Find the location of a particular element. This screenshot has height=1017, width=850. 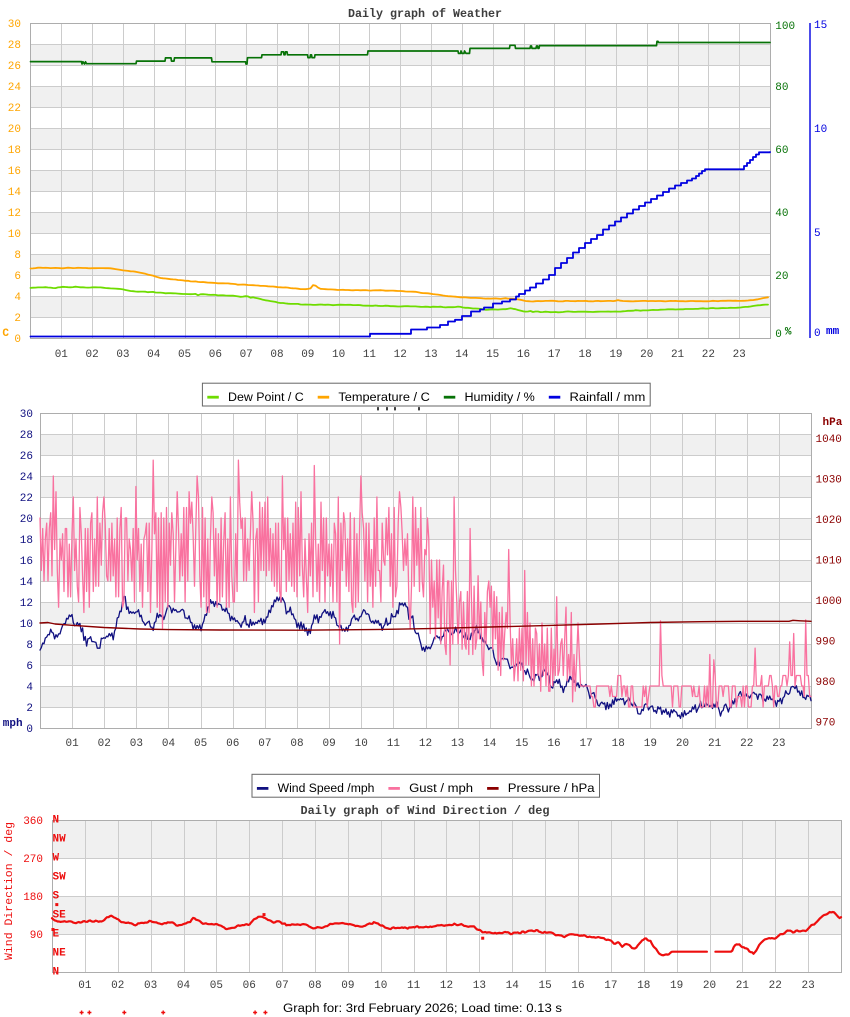

svg-text: 6 is located at coordinates (29, 667).